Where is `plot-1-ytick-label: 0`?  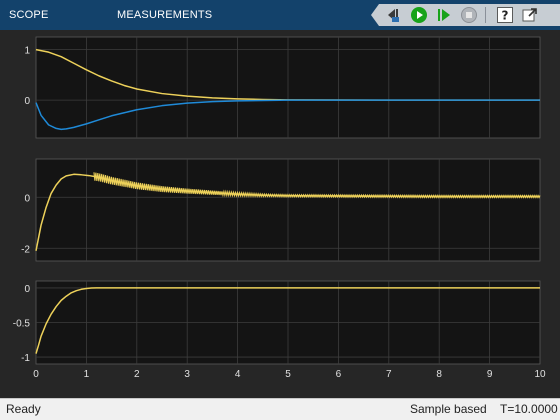 plot-1-ytick-label: 0 is located at coordinates (27, 101).